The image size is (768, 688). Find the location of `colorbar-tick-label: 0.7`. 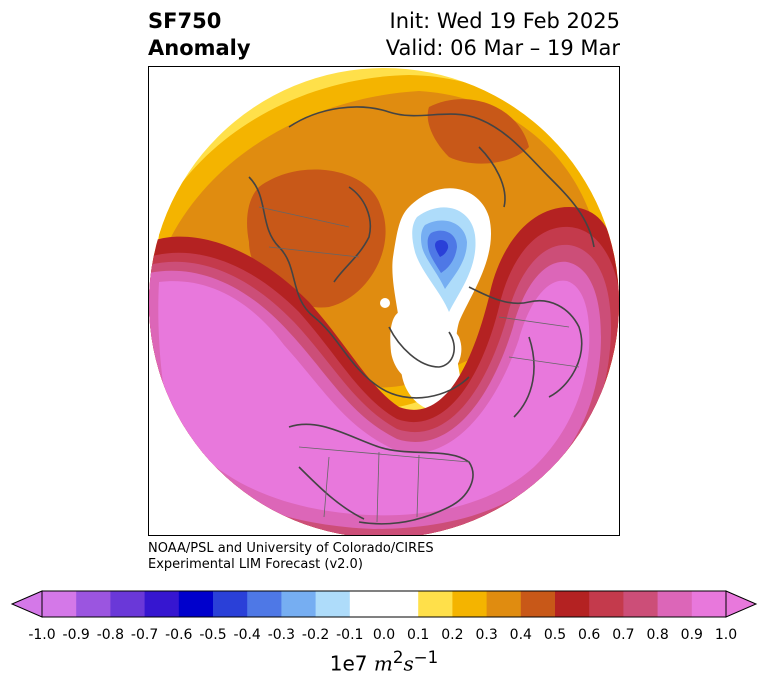

colorbar-tick-label: 0.7 is located at coordinates (623, 635).